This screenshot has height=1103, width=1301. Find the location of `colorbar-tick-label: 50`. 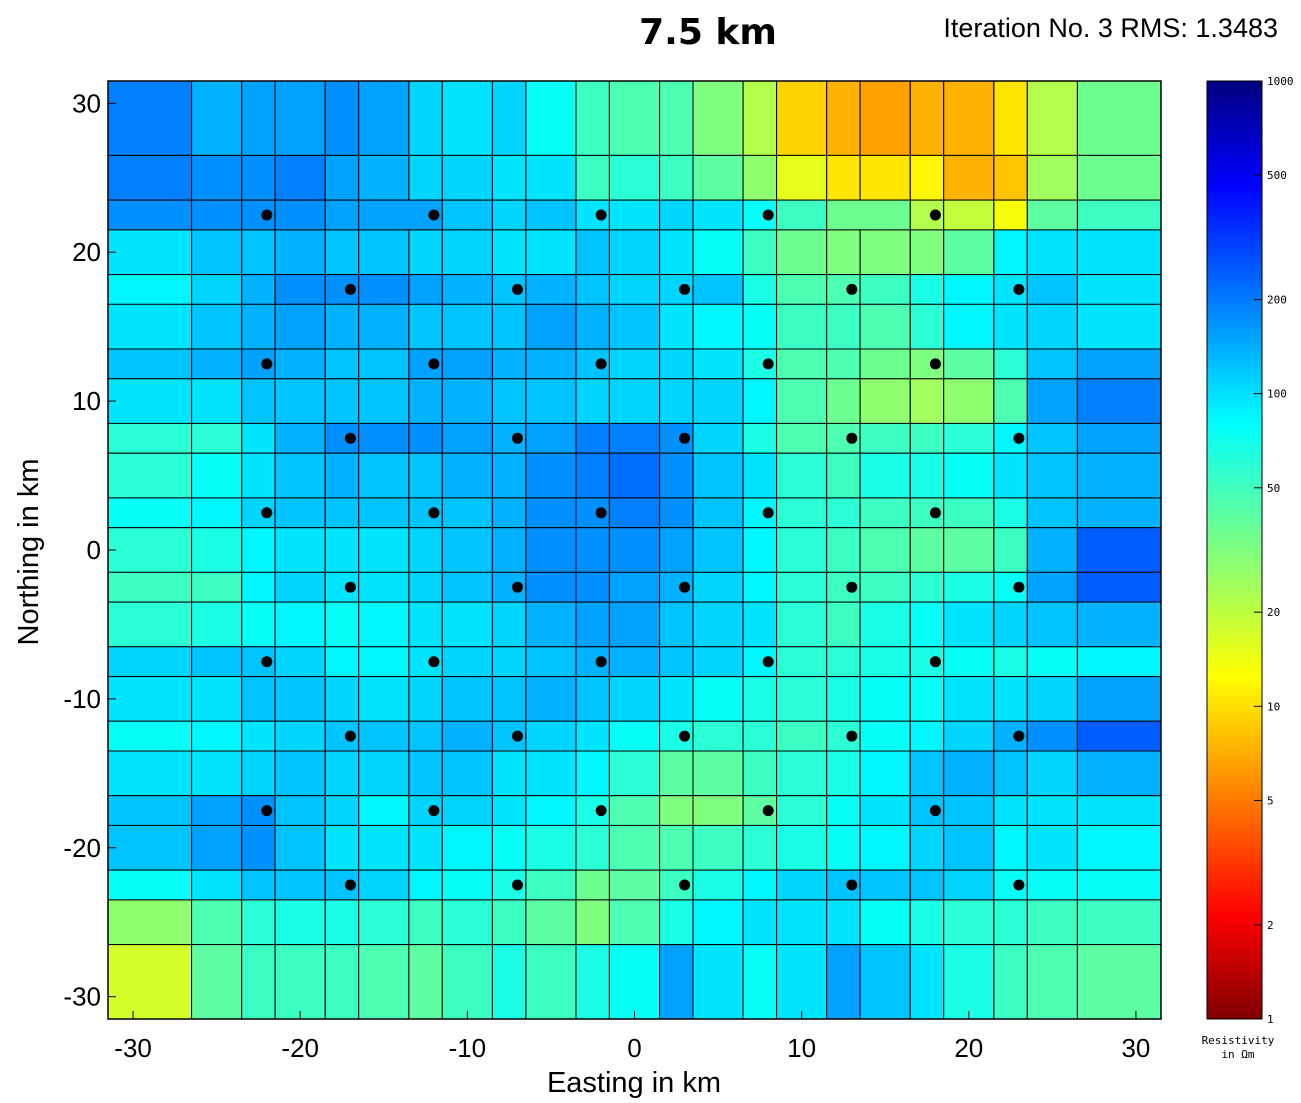

colorbar-tick-label: 50 is located at coordinates (1273, 488).